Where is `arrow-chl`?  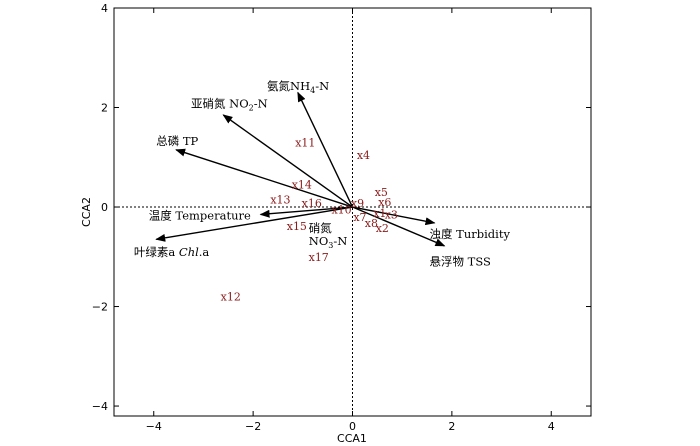 arrow-chl is located at coordinates (254, 224).